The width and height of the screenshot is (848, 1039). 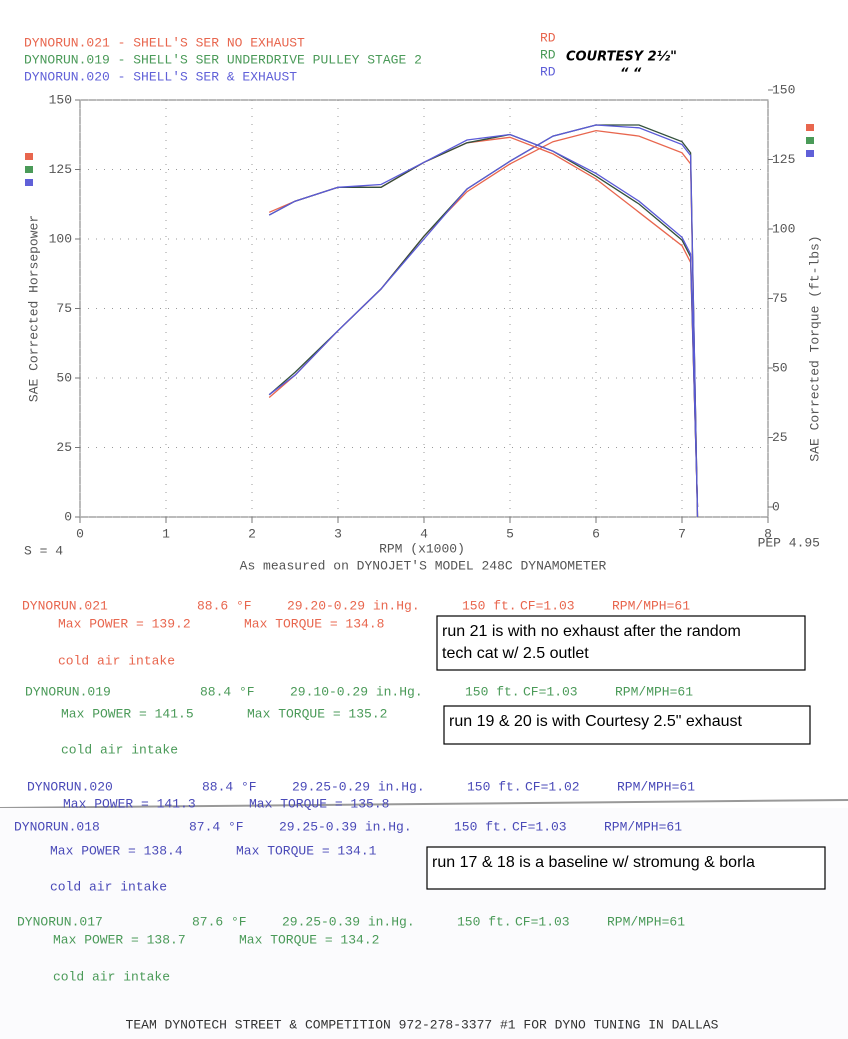 I want to click on x-tick-label: 8, so click(x=768, y=533).